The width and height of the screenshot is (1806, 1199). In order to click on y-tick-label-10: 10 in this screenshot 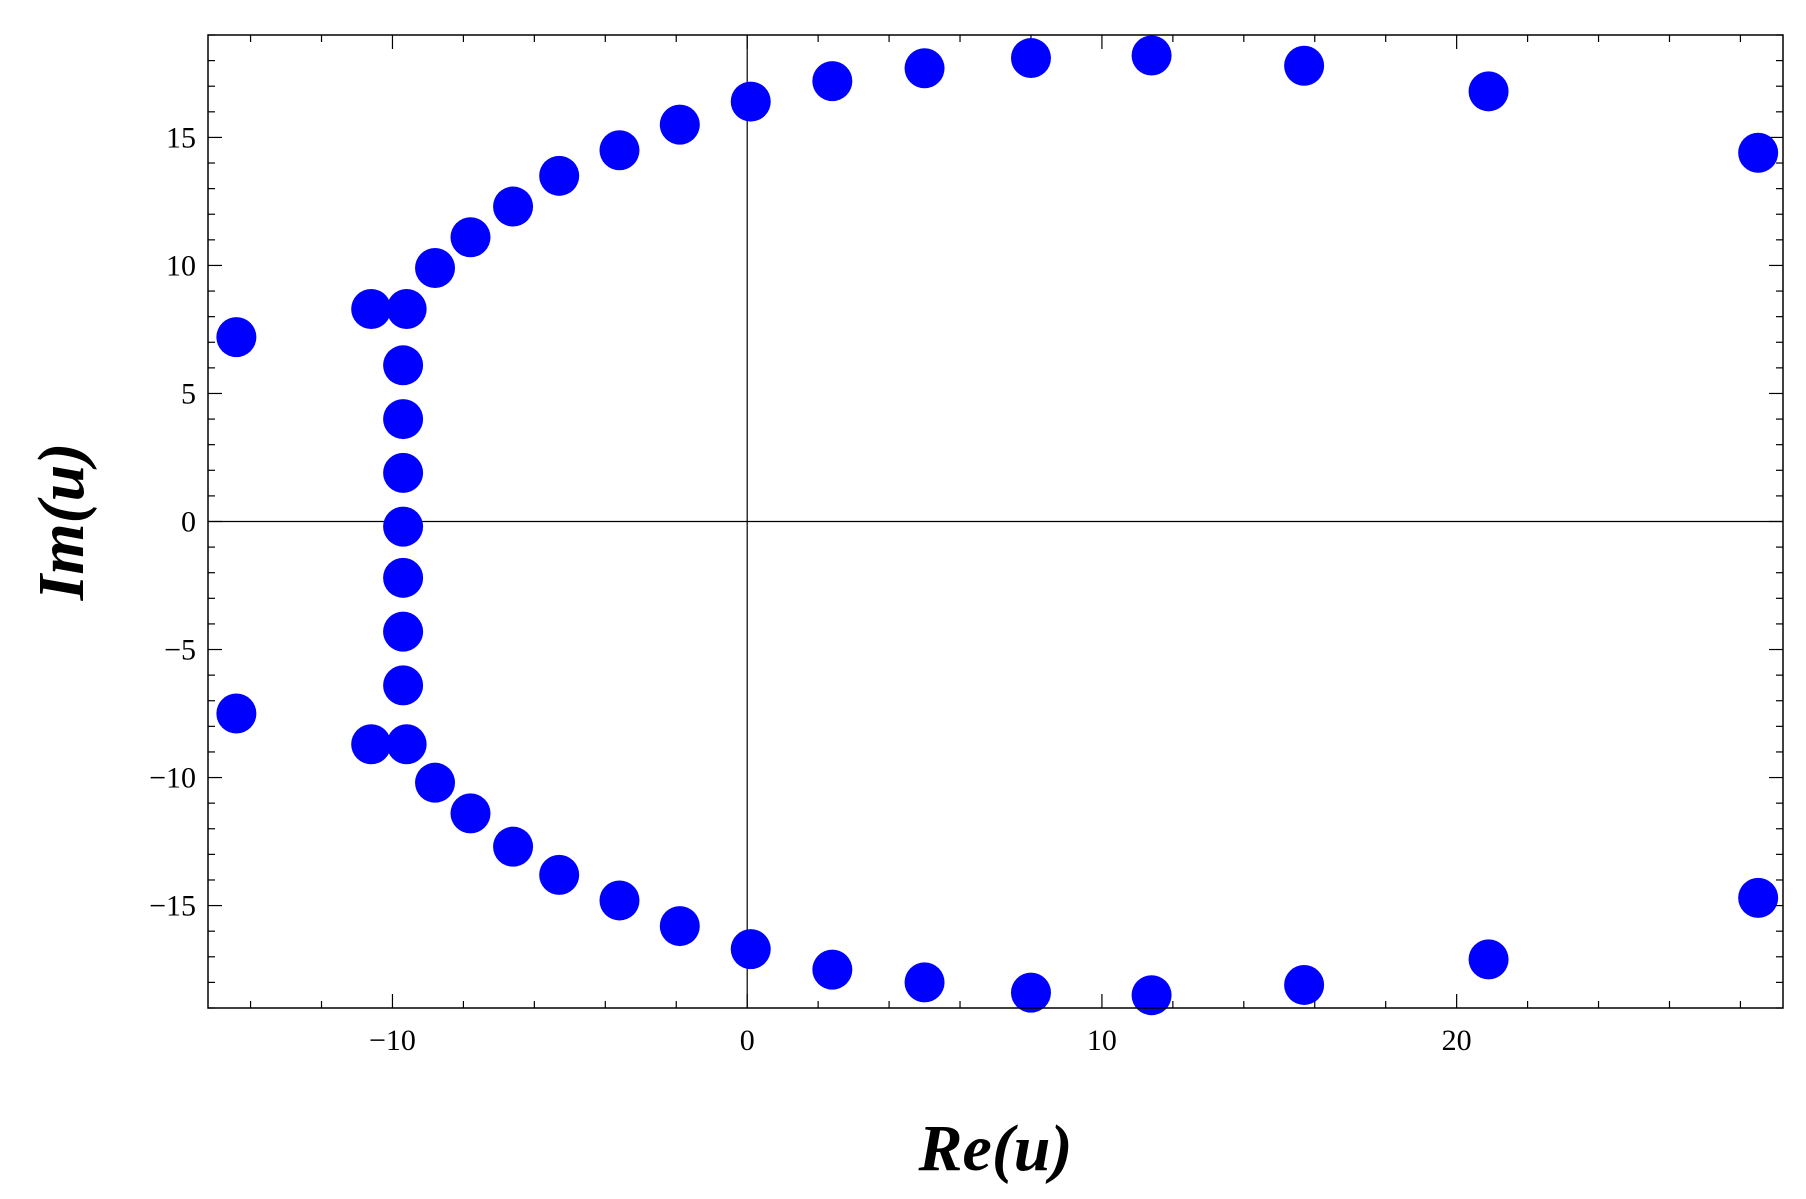, I will do `click(181, 265)`.